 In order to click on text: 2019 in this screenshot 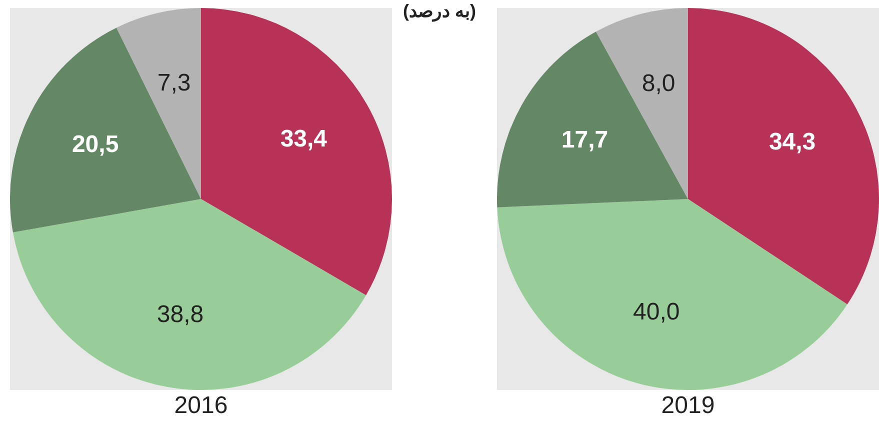, I will do `click(688, 406)`.